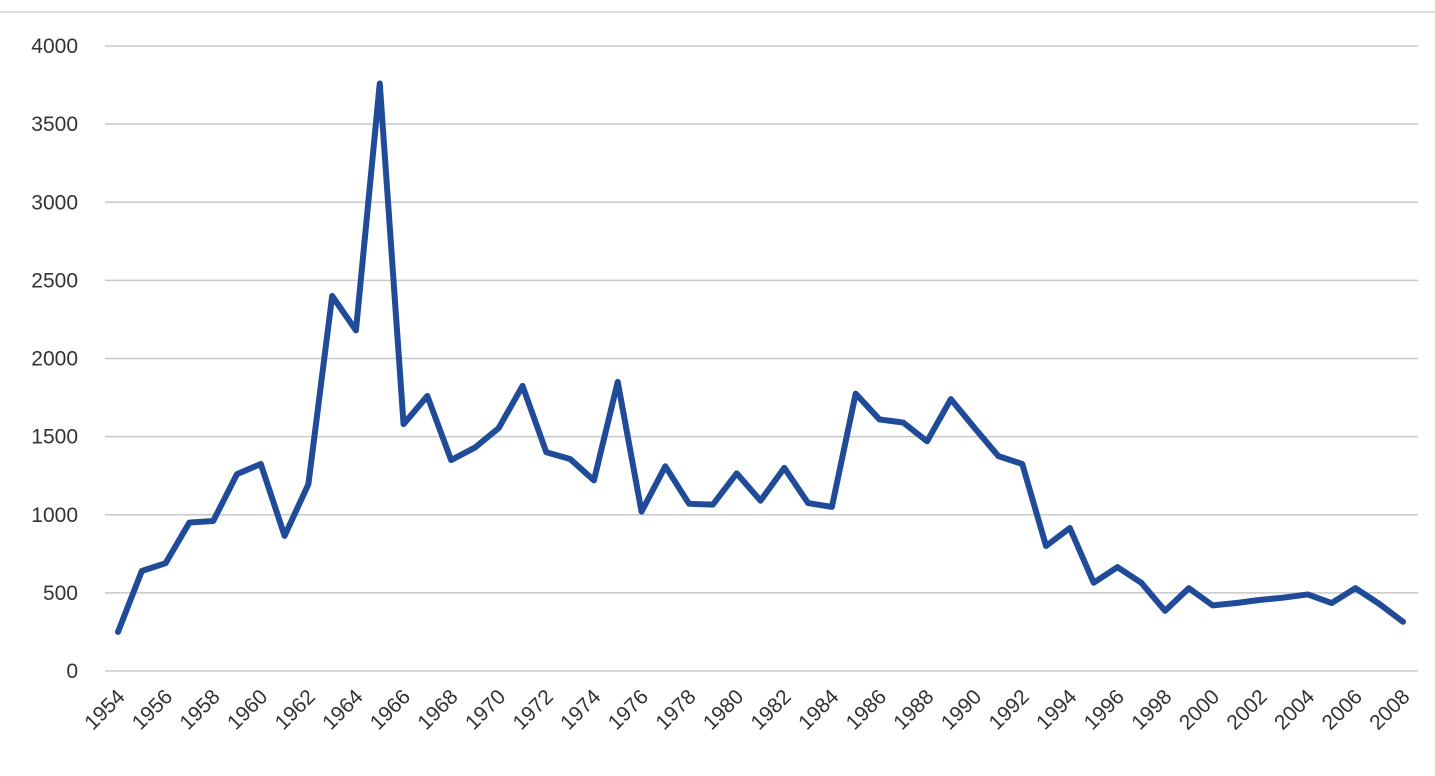 The image size is (1435, 776). I want to click on y-tick-label: 2000, so click(54, 359).